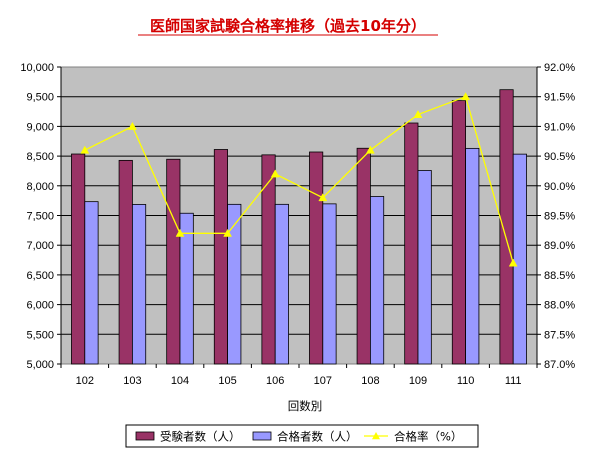 The height and width of the screenshot is (453, 600). I want to click on x-tick-label: 103, so click(132, 381).